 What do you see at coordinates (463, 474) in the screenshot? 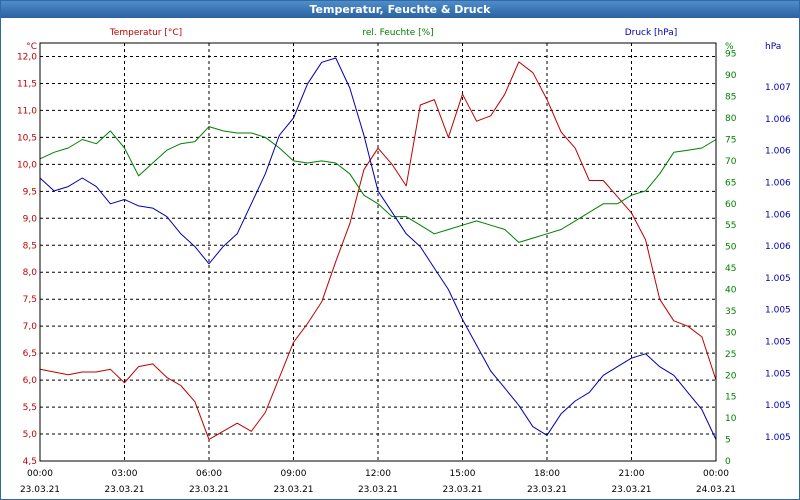
I see `x-tick-time: 15:00` at bounding box center [463, 474].